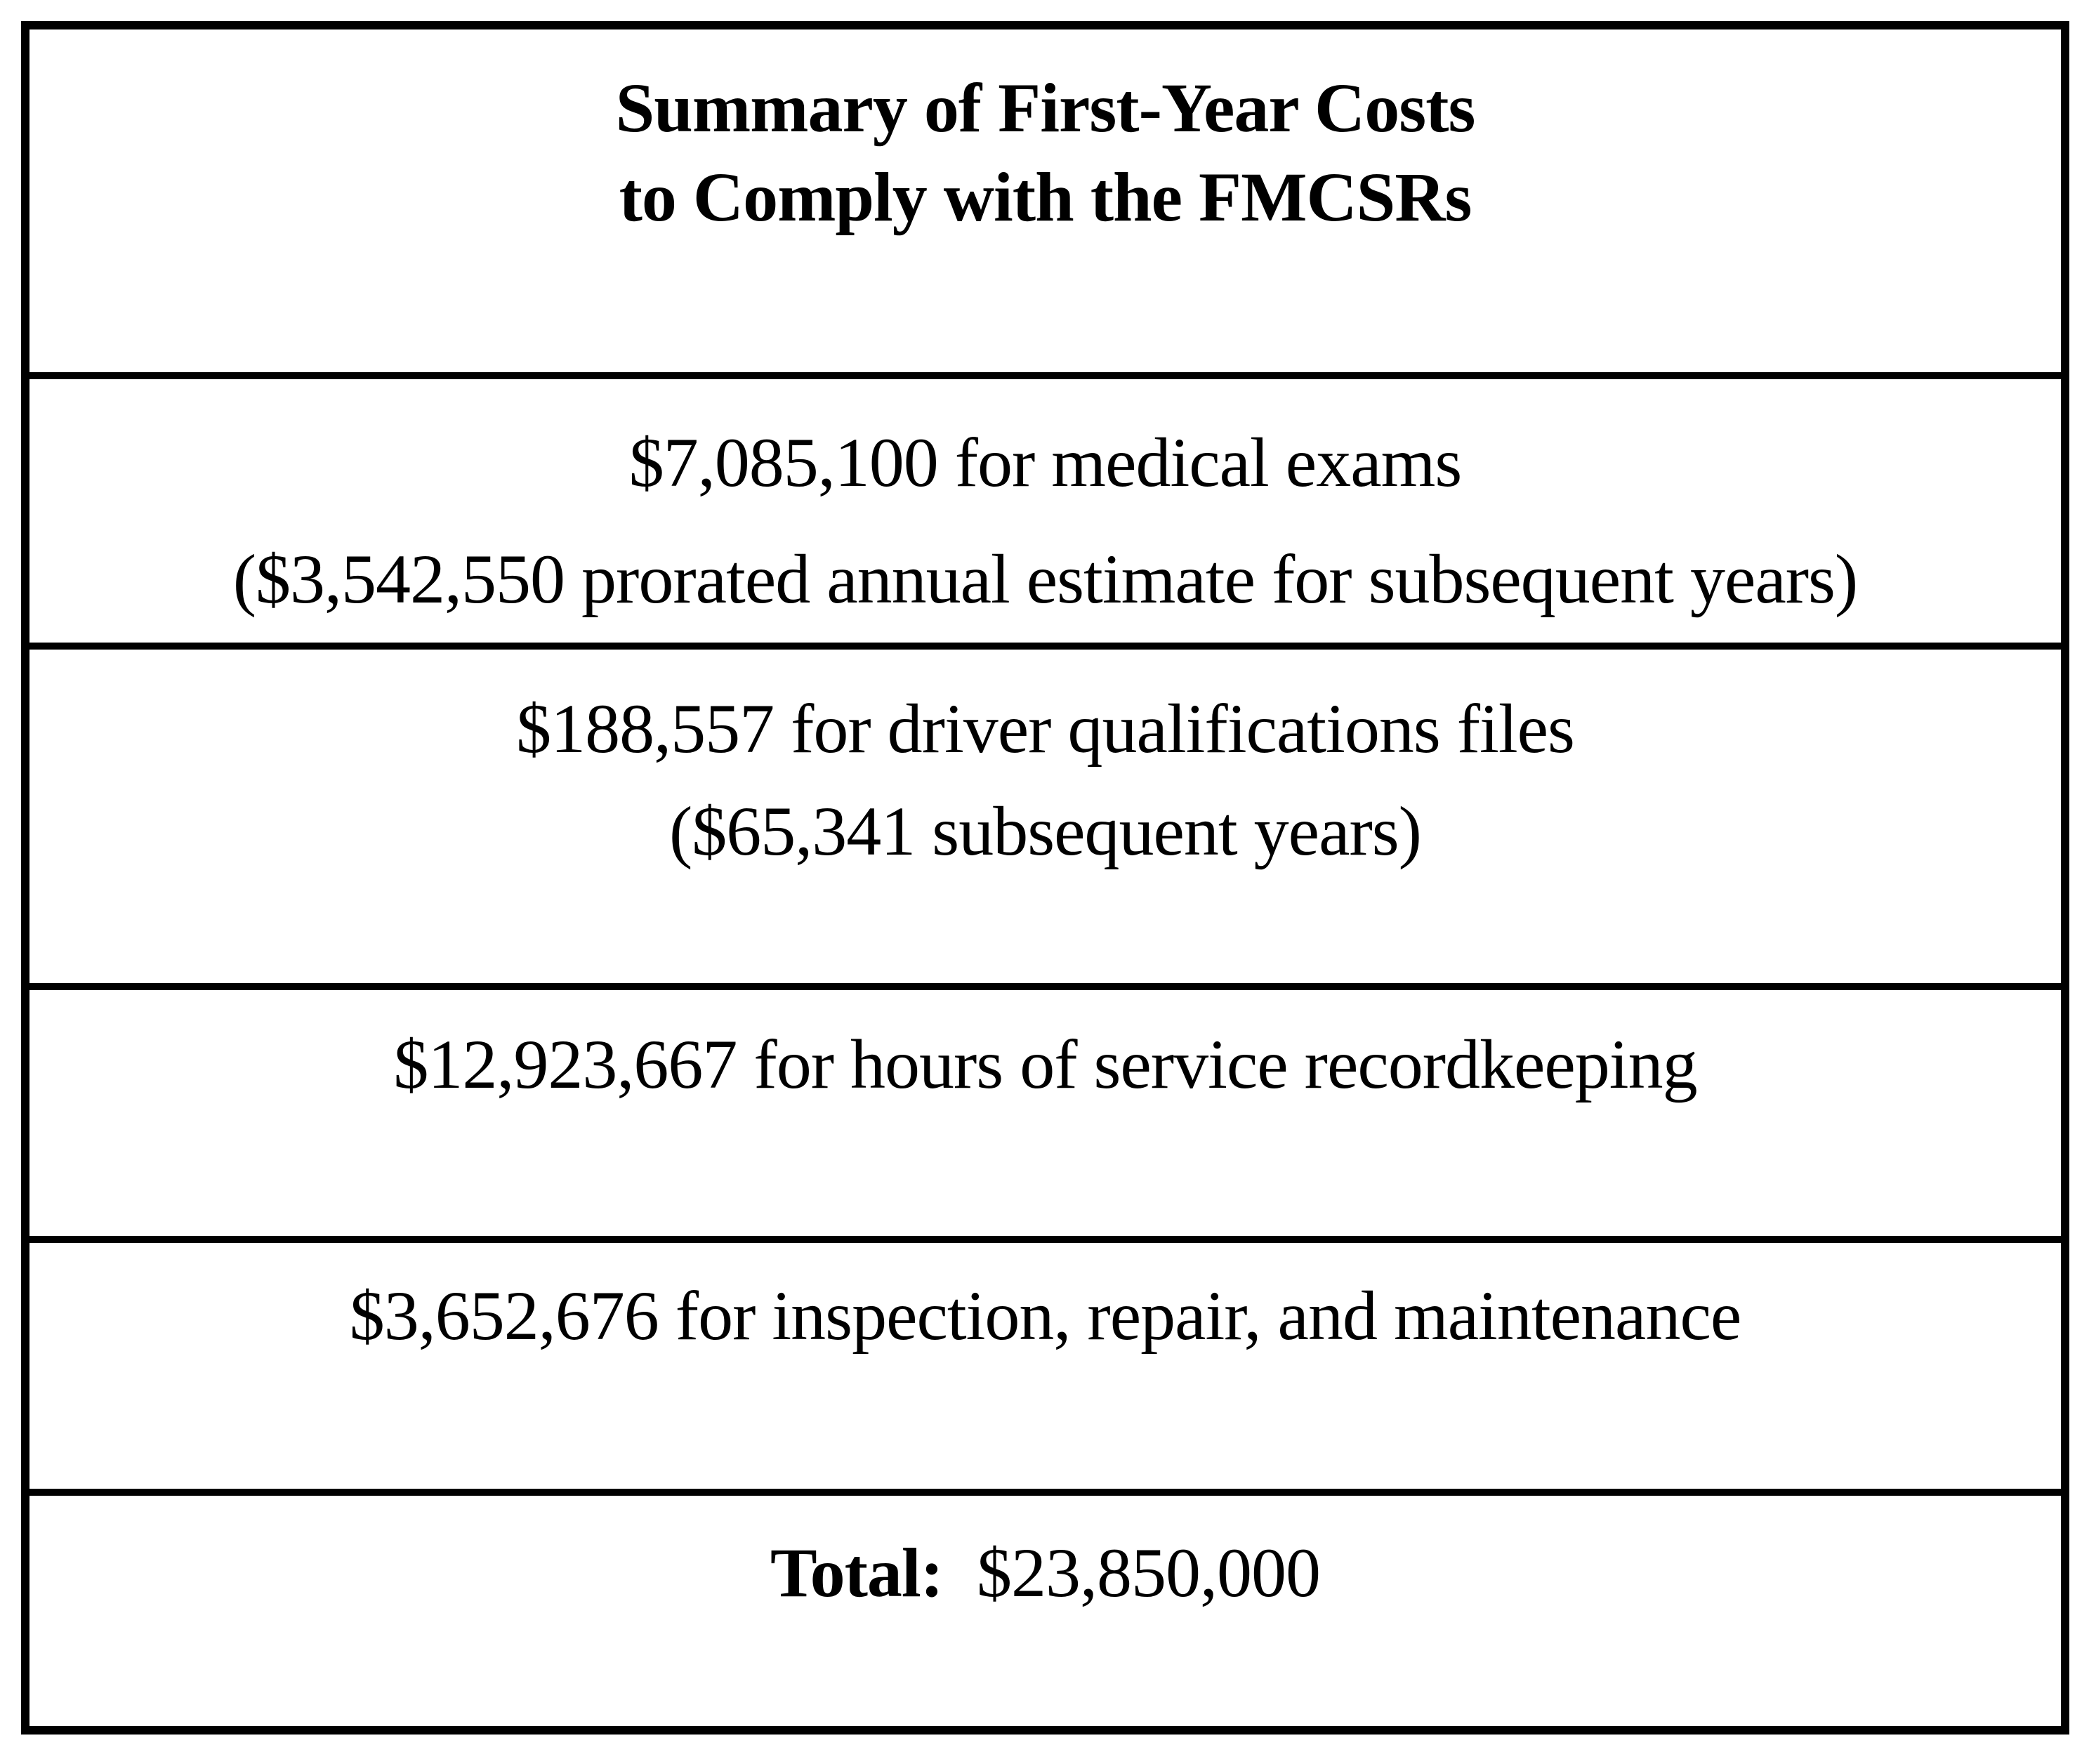 This screenshot has width=2089, height=1764. Describe the element at coordinates (1045, 108) in the screenshot. I see `title-line-1: Summary of First-Year Costs` at that location.